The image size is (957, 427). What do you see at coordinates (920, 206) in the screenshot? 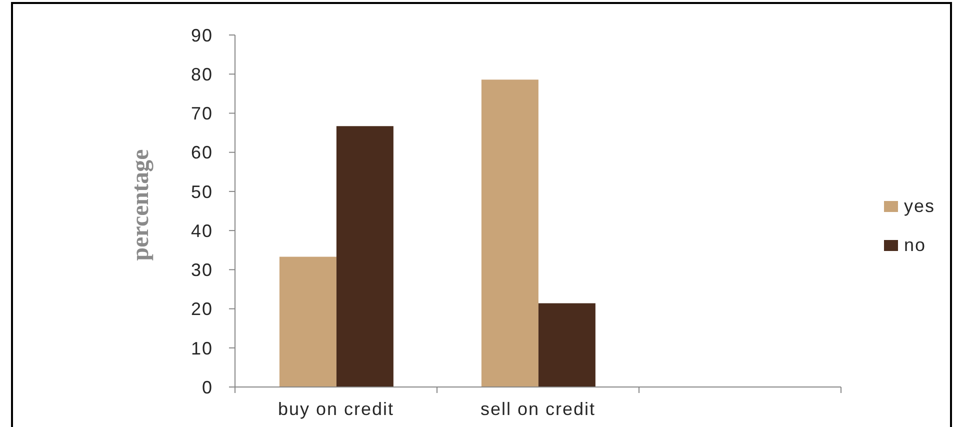
I see `legend-label: yes` at bounding box center [920, 206].